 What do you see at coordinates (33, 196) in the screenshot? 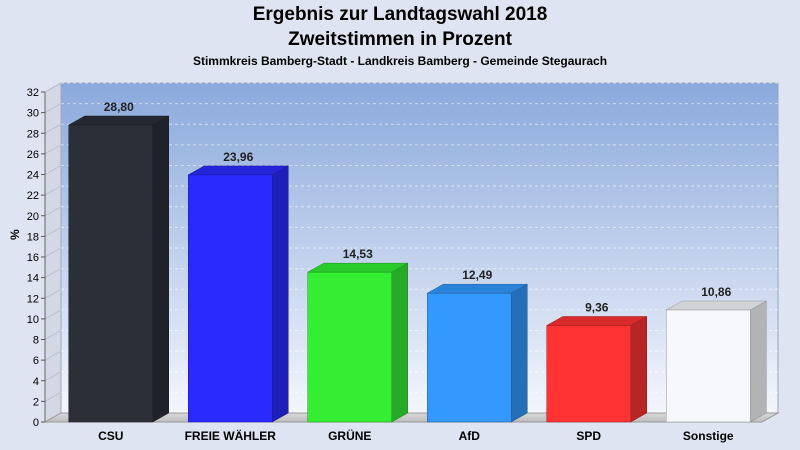
I see `y-tick-label: 22` at bounding box center [33, 196].